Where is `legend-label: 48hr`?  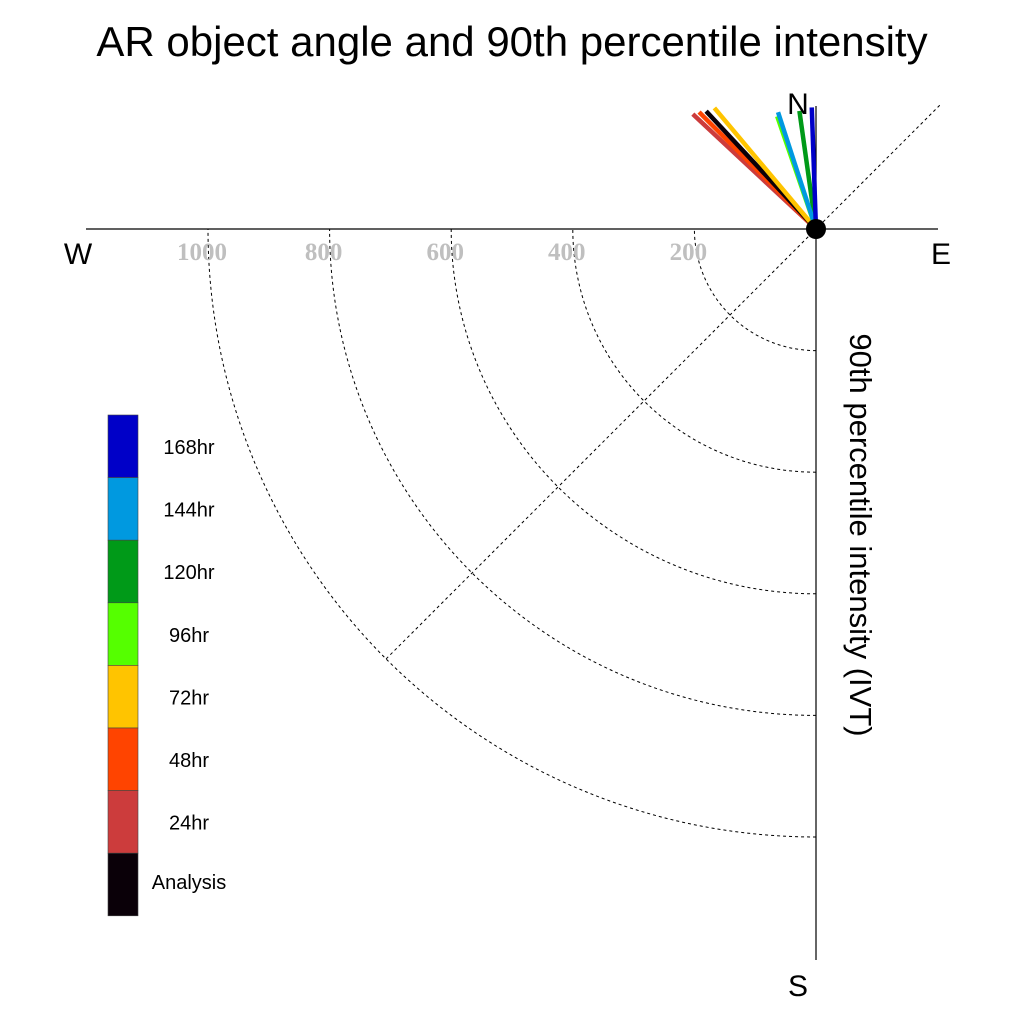
legend-label: 48hr is located at coordinates (189, 761).